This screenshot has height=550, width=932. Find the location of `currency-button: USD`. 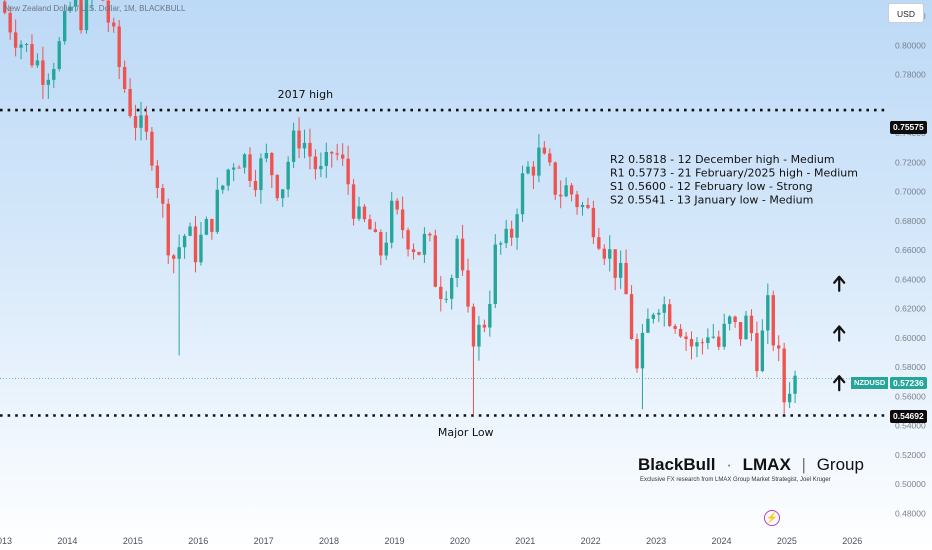

currency-button: USD is located at coordinates (906, 13).